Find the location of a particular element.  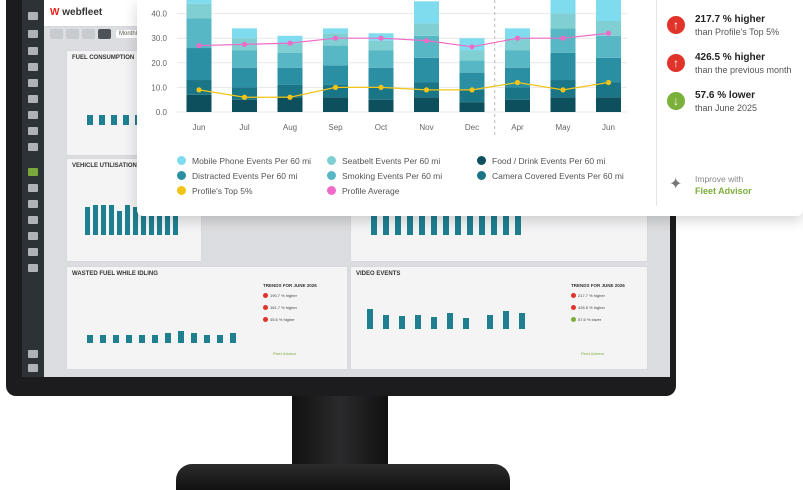

mini-secondary-bars is located at coordinates (496, 221).